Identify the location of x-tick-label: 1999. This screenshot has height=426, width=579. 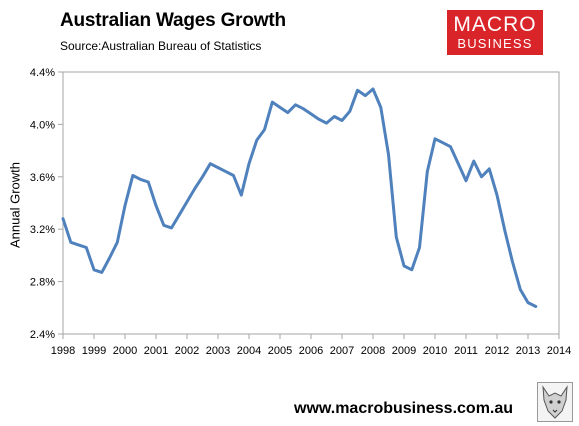
(94, 351).